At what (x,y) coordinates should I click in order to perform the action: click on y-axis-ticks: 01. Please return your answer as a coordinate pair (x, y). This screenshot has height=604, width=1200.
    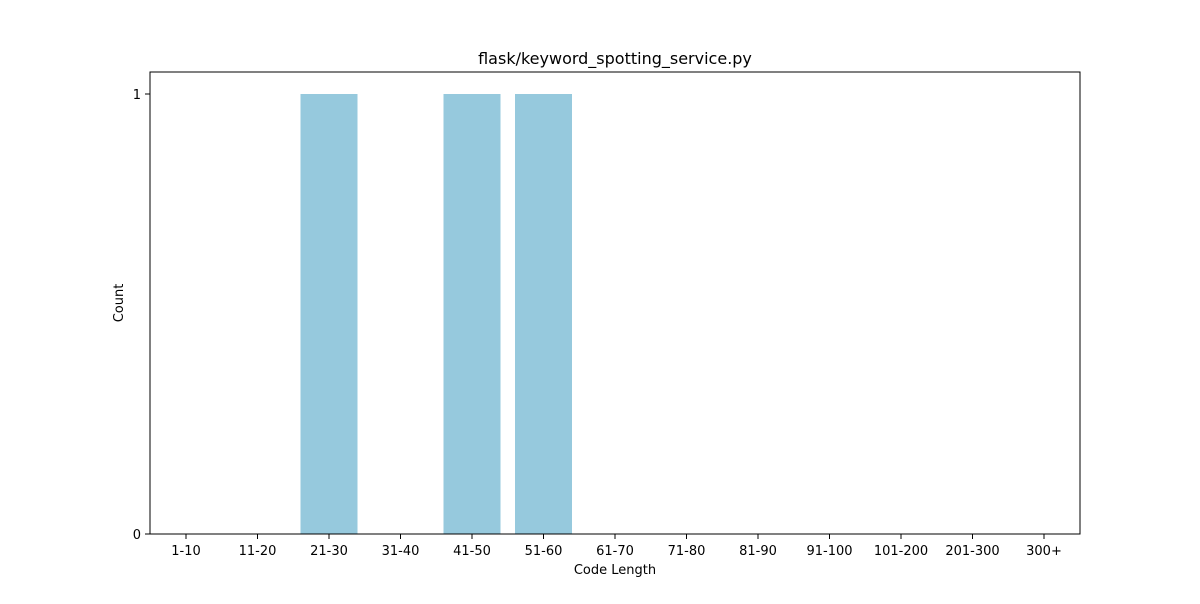
    Looking at the image, I should click on (141, 315).